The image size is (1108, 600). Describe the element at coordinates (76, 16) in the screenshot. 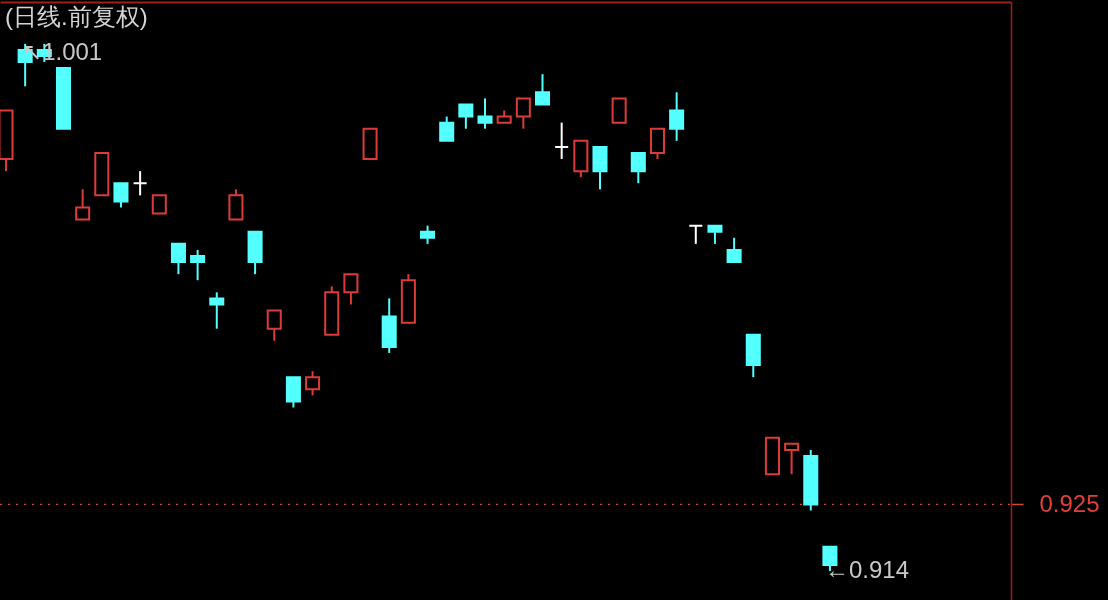

I see `chart-title: (日线.前复权)` at that location.